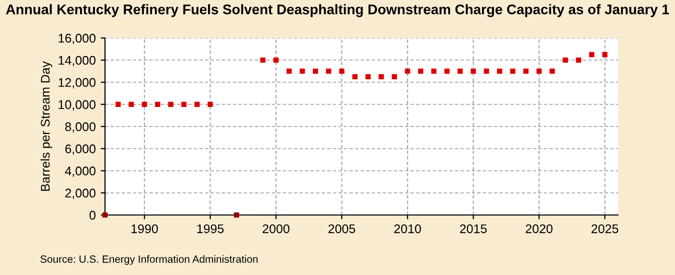  Describe the element at coordinates (77, 39) in the screenshot. I see `y-tick-label: 16,000` at that location.